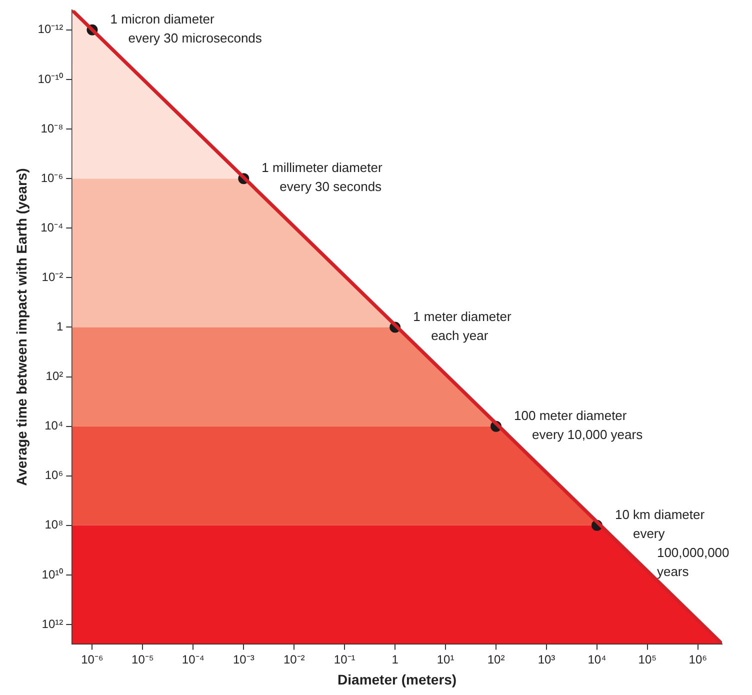 This screenshot has height=695, width=752. Describe the element at coordinates (54, 475) in the screenshot. I see `y-tick-label: 10⁶` at that location.